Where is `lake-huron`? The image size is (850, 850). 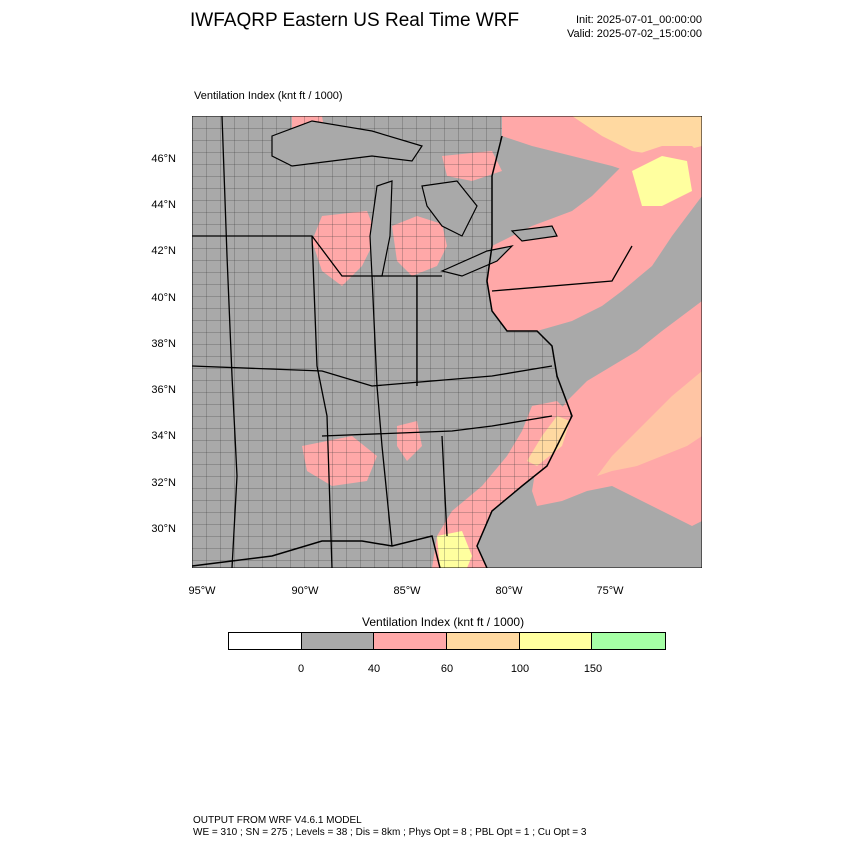
lake-huron is located at coordinates (449, 208).